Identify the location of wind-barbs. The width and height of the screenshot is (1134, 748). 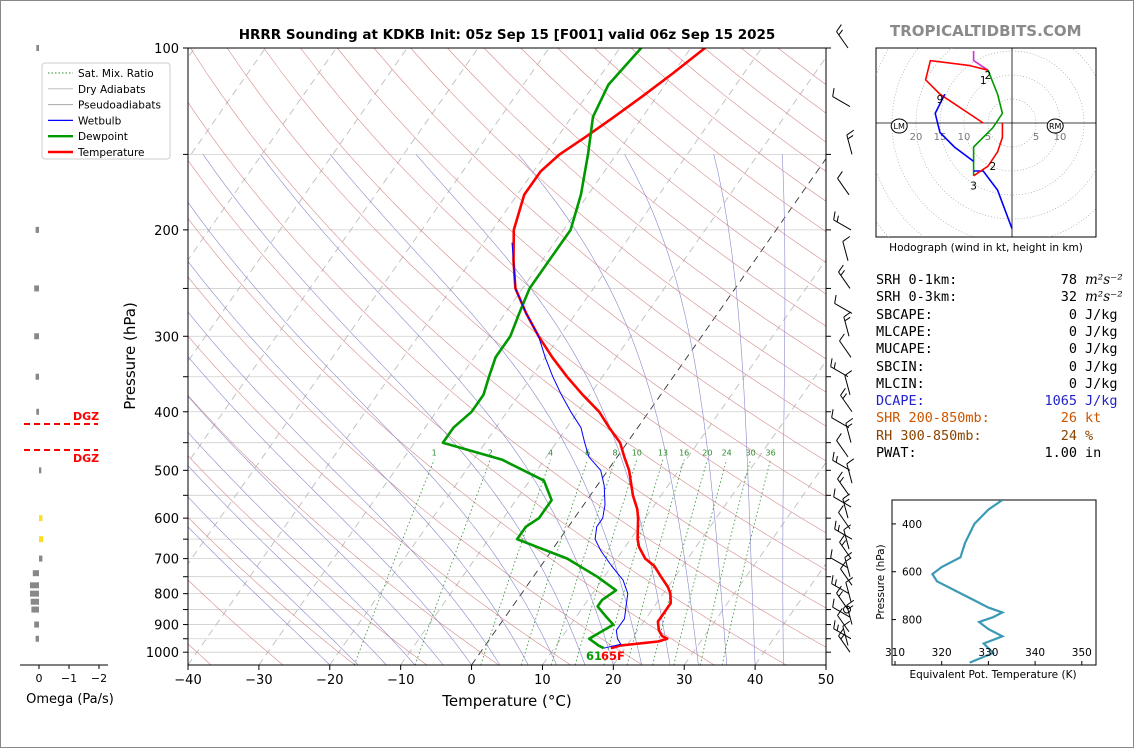
(842, 338).